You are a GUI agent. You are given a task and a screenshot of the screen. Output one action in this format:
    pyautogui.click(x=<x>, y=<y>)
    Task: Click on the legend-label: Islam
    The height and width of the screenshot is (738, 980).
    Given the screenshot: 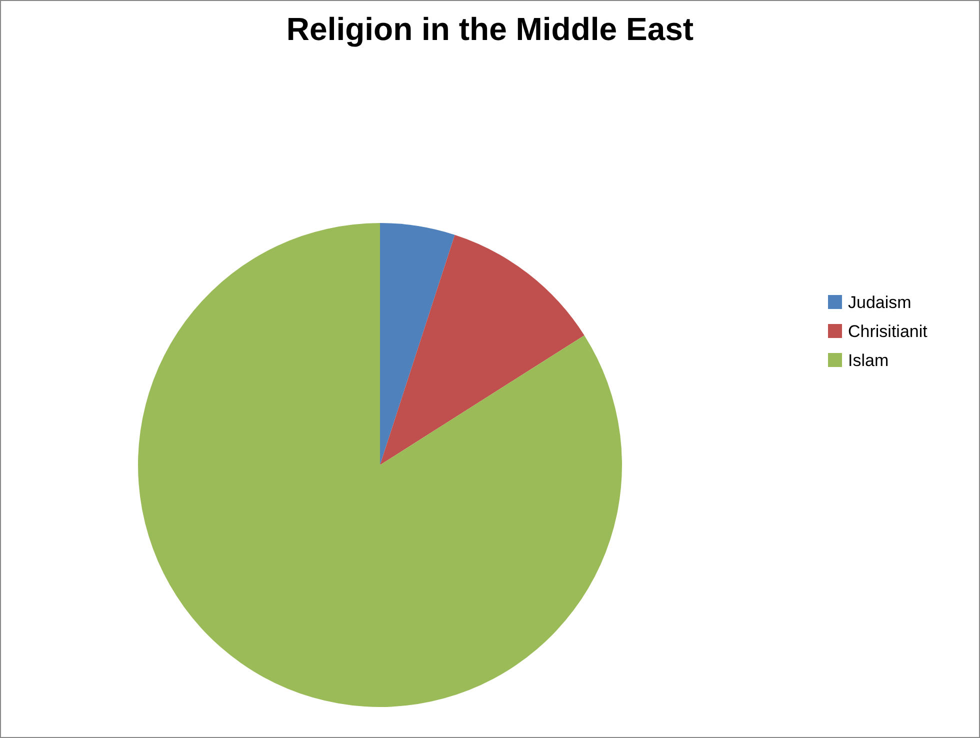 What is the action you would take?
    pyautogui.click(x=868, y=360)
    